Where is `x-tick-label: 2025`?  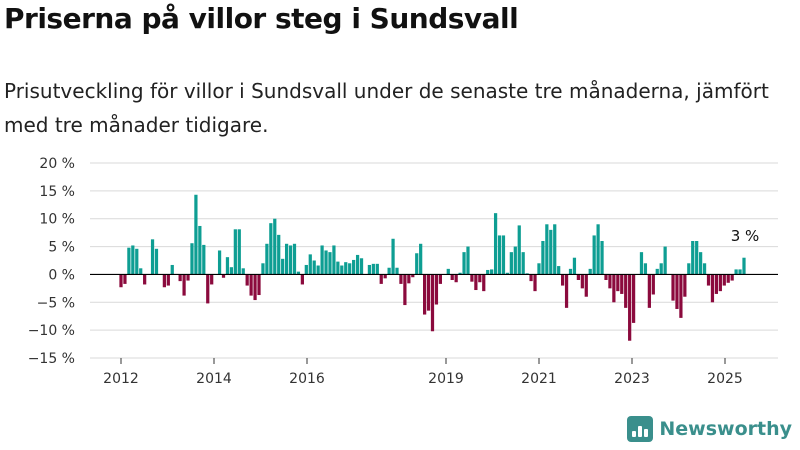
x-tick-label: 2025 is located at coordinates (725, 379).